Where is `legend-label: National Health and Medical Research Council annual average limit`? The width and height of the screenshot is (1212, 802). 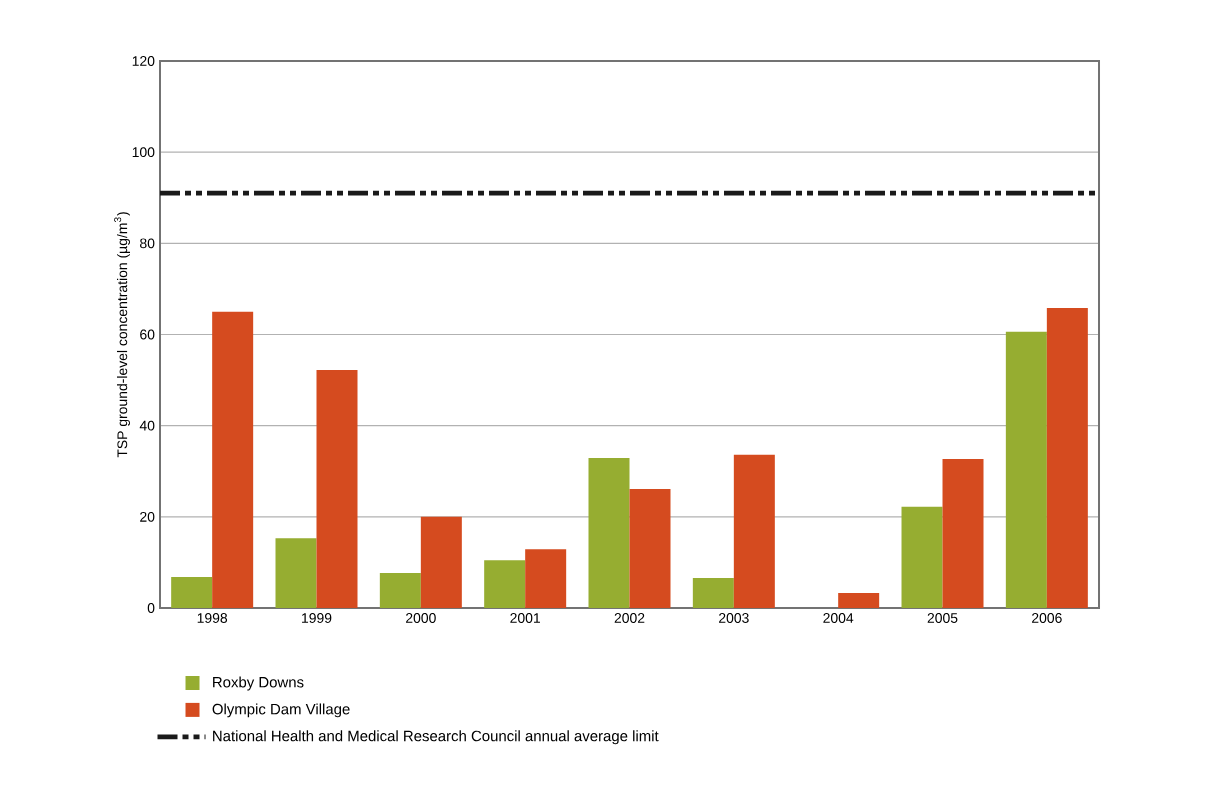
legend-label: National Health and Medical Research Council annual average limit is located at coordinates (436, 737).